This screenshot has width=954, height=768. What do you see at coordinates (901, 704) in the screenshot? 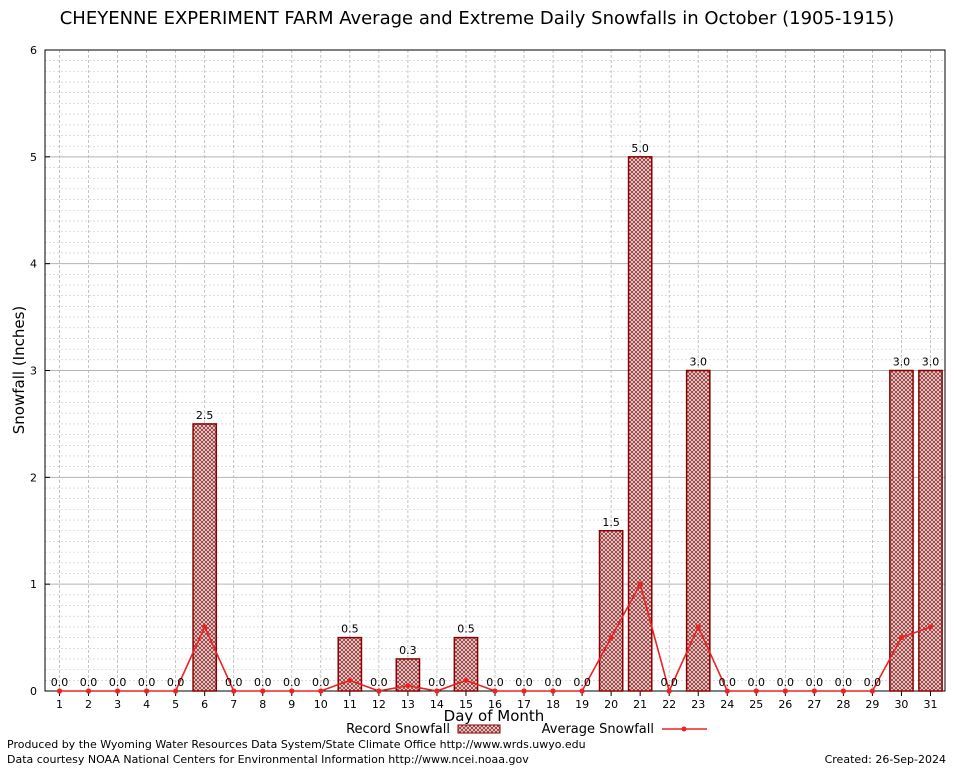
I see `x-tick-label: 30` at bounding box center [901, 704].